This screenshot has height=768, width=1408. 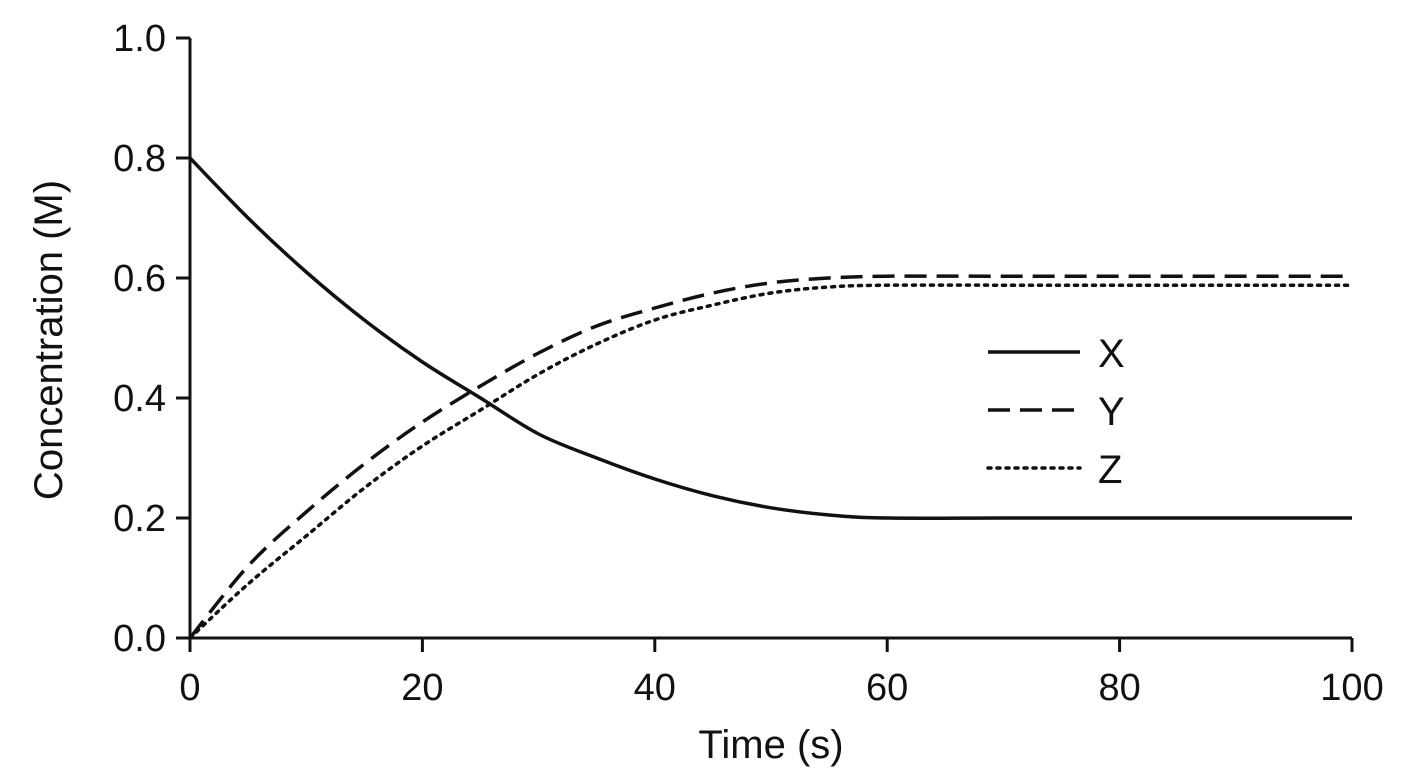 I want to click on legend: XYZ, so click(x=1055, y=412).